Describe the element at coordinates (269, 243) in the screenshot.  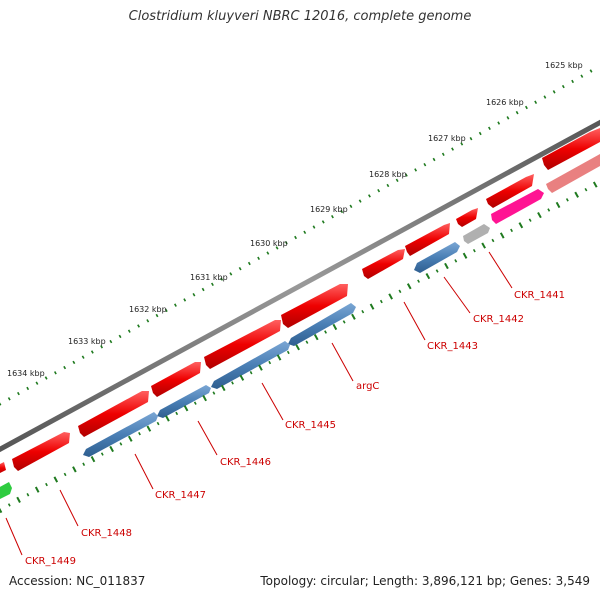
I see `scale-label: 1630 kbp` at that location.